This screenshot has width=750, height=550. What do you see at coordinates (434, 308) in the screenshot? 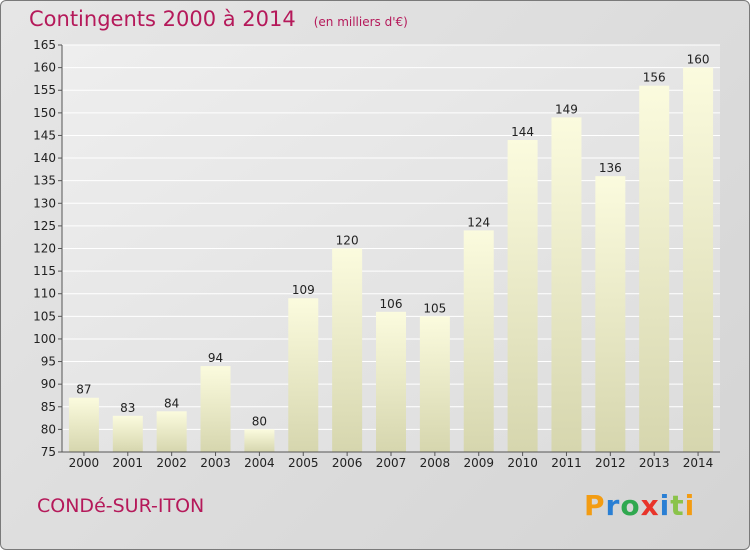
I see `value-label-2008: 105` at bounding box center [434, 308].